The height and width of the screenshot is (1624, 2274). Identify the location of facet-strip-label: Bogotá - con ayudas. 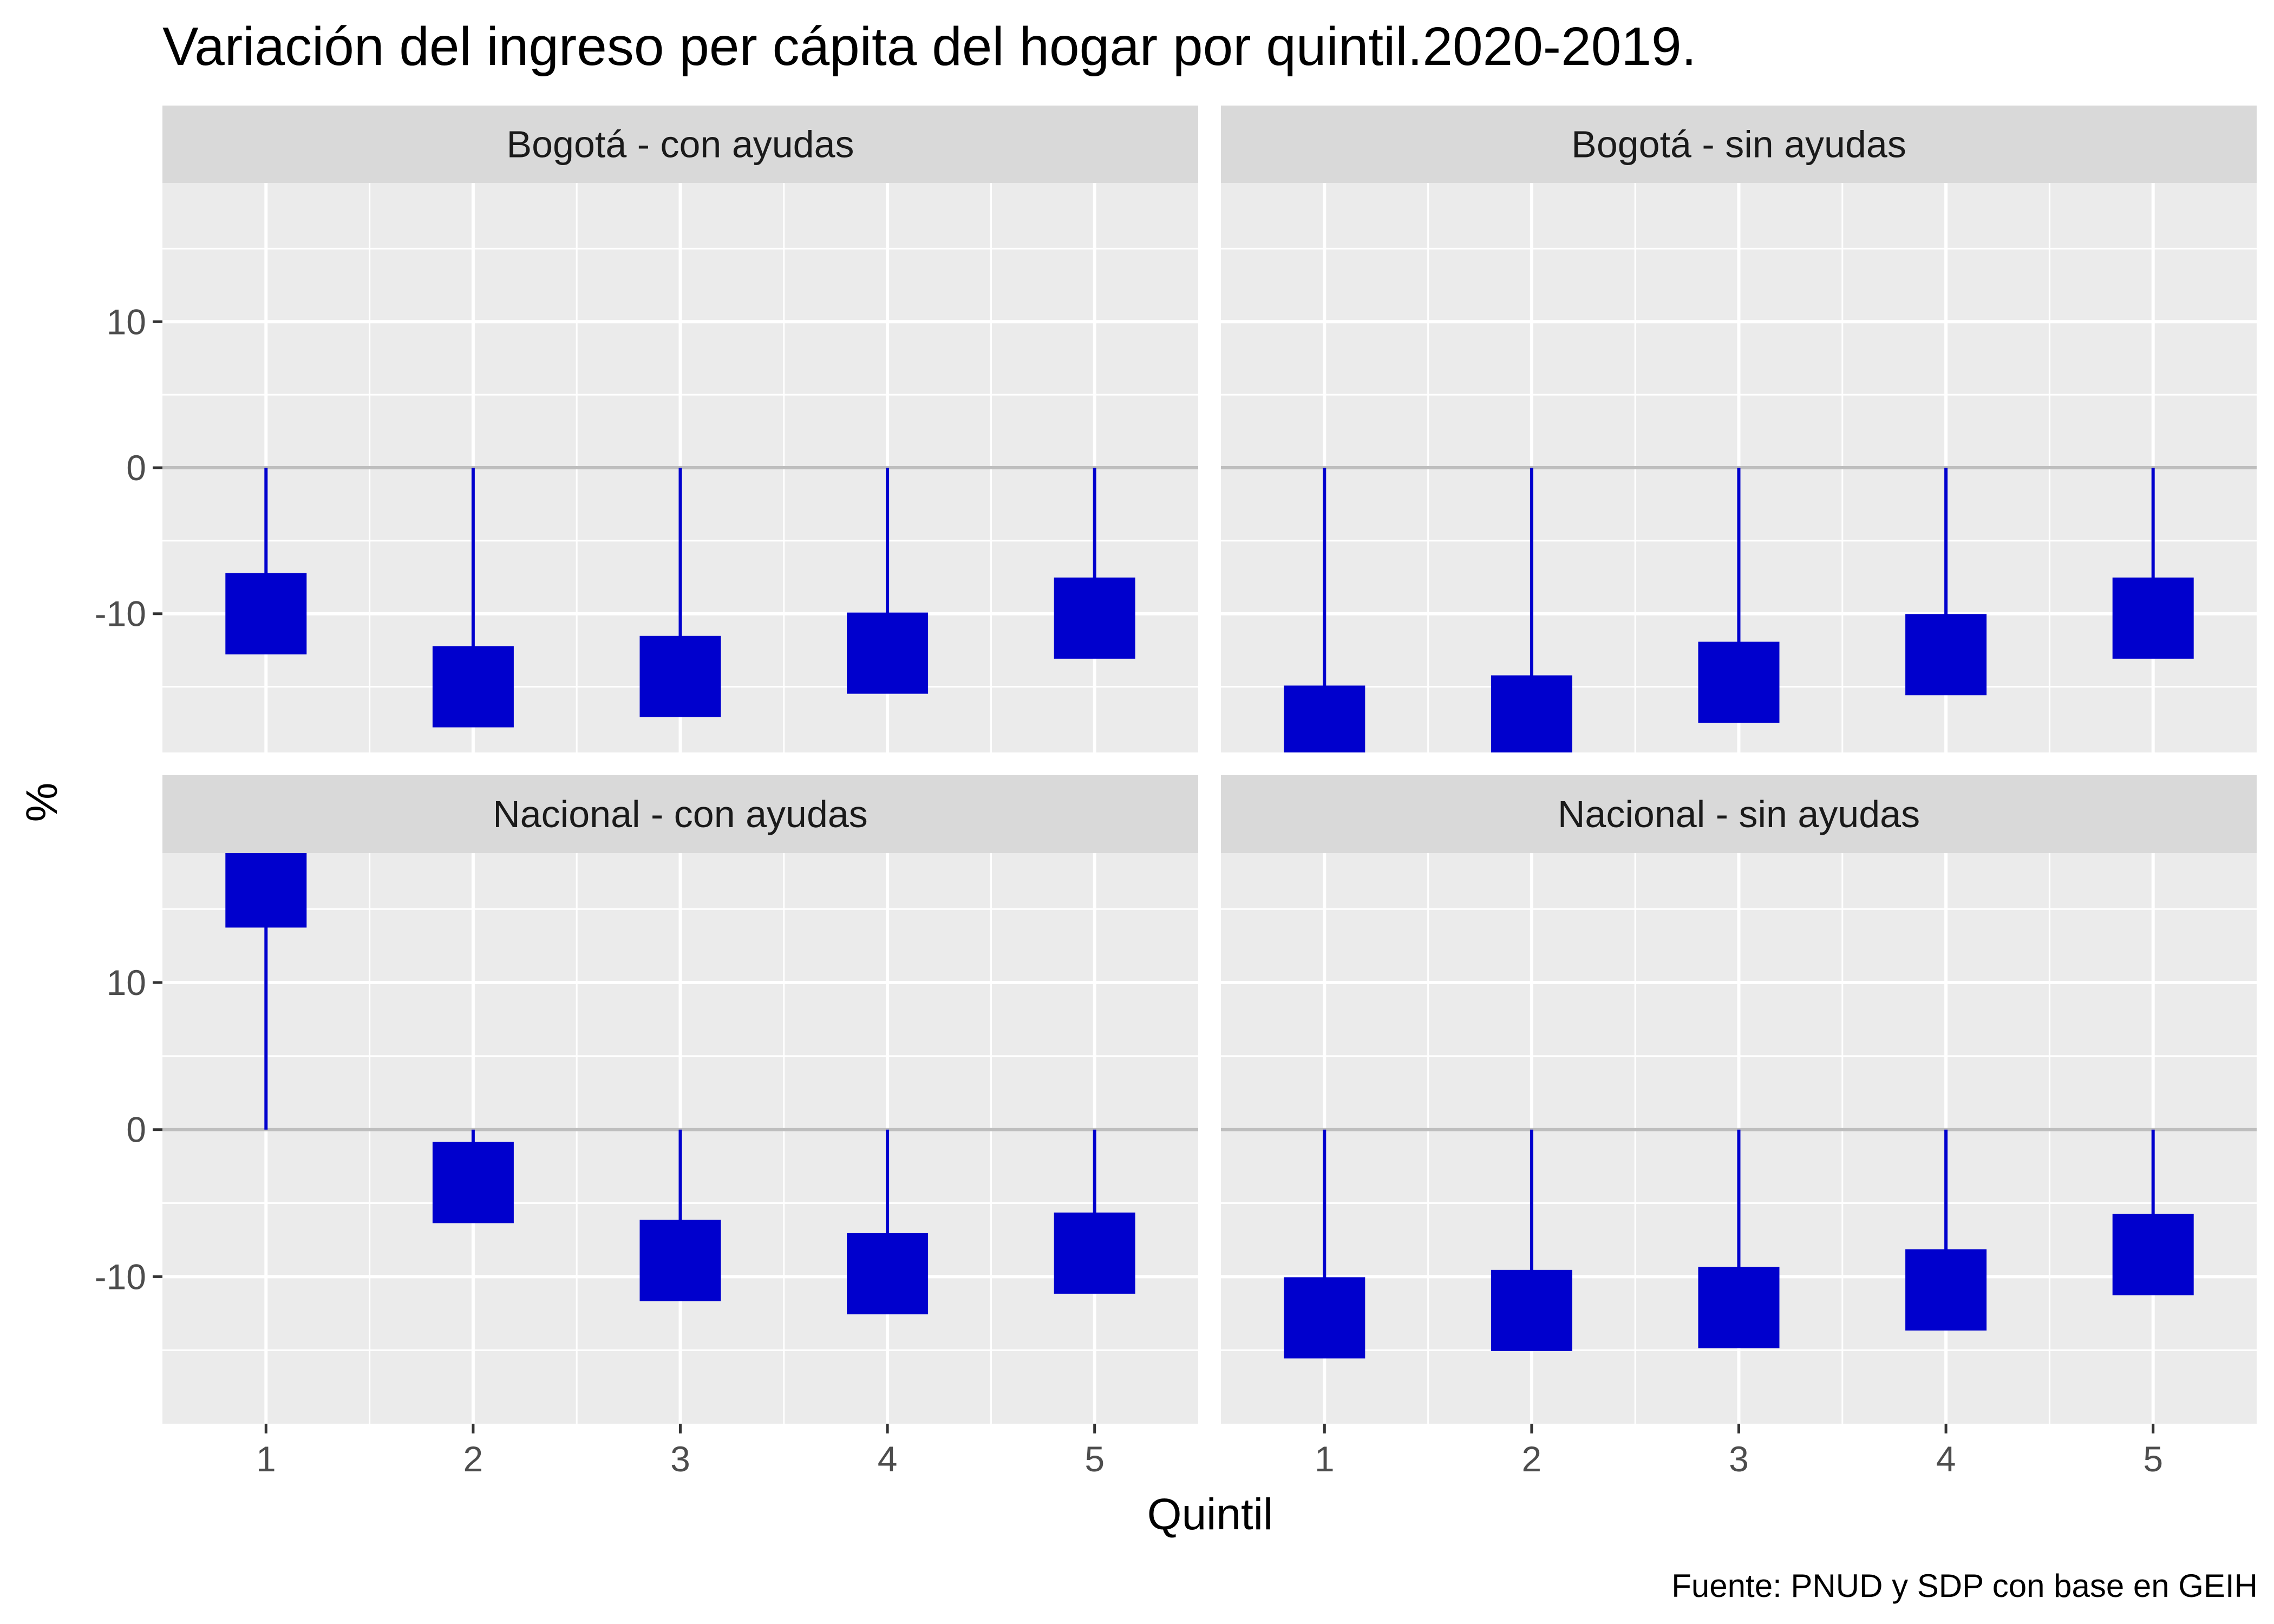
(680, 144).